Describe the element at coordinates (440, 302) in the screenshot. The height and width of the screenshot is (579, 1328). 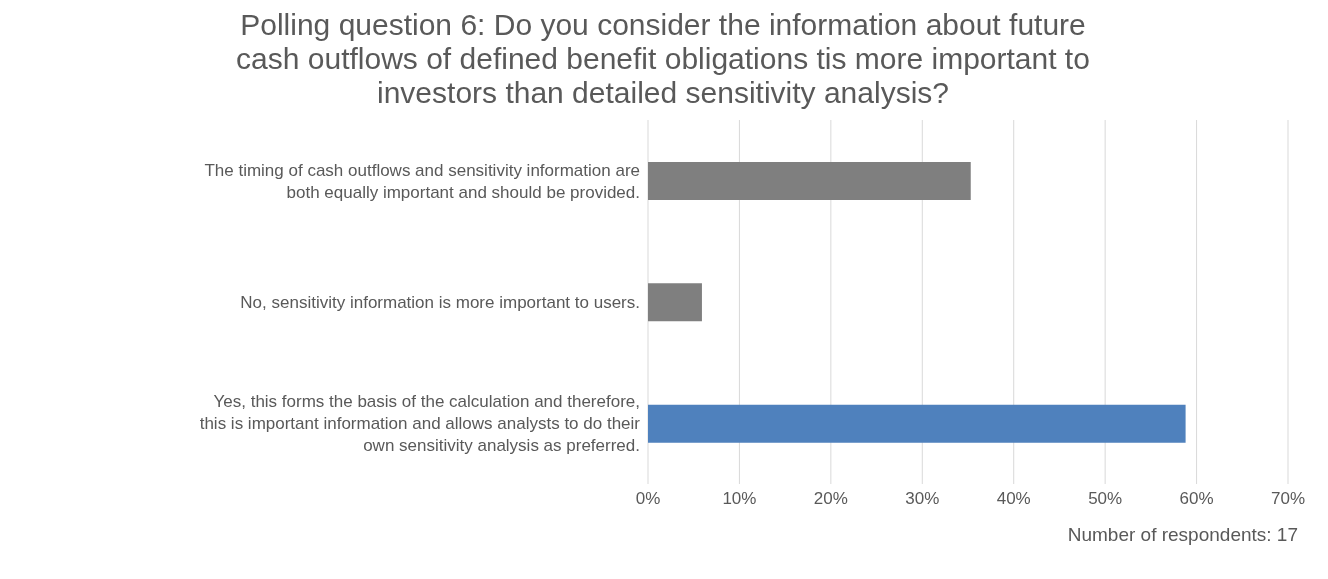
I see `y-tick-label: No, sensitivity information is more important to users.` at that location.